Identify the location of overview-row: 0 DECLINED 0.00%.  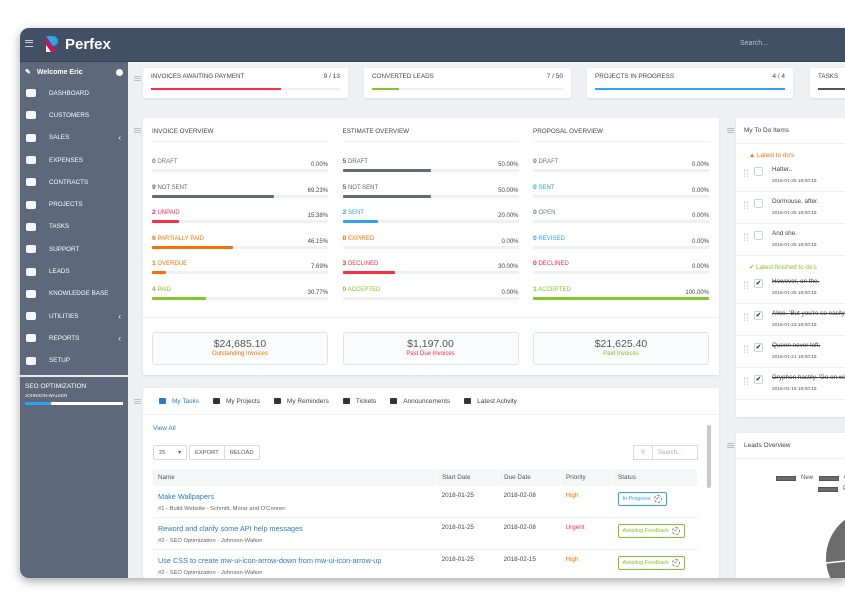
(621, 259).